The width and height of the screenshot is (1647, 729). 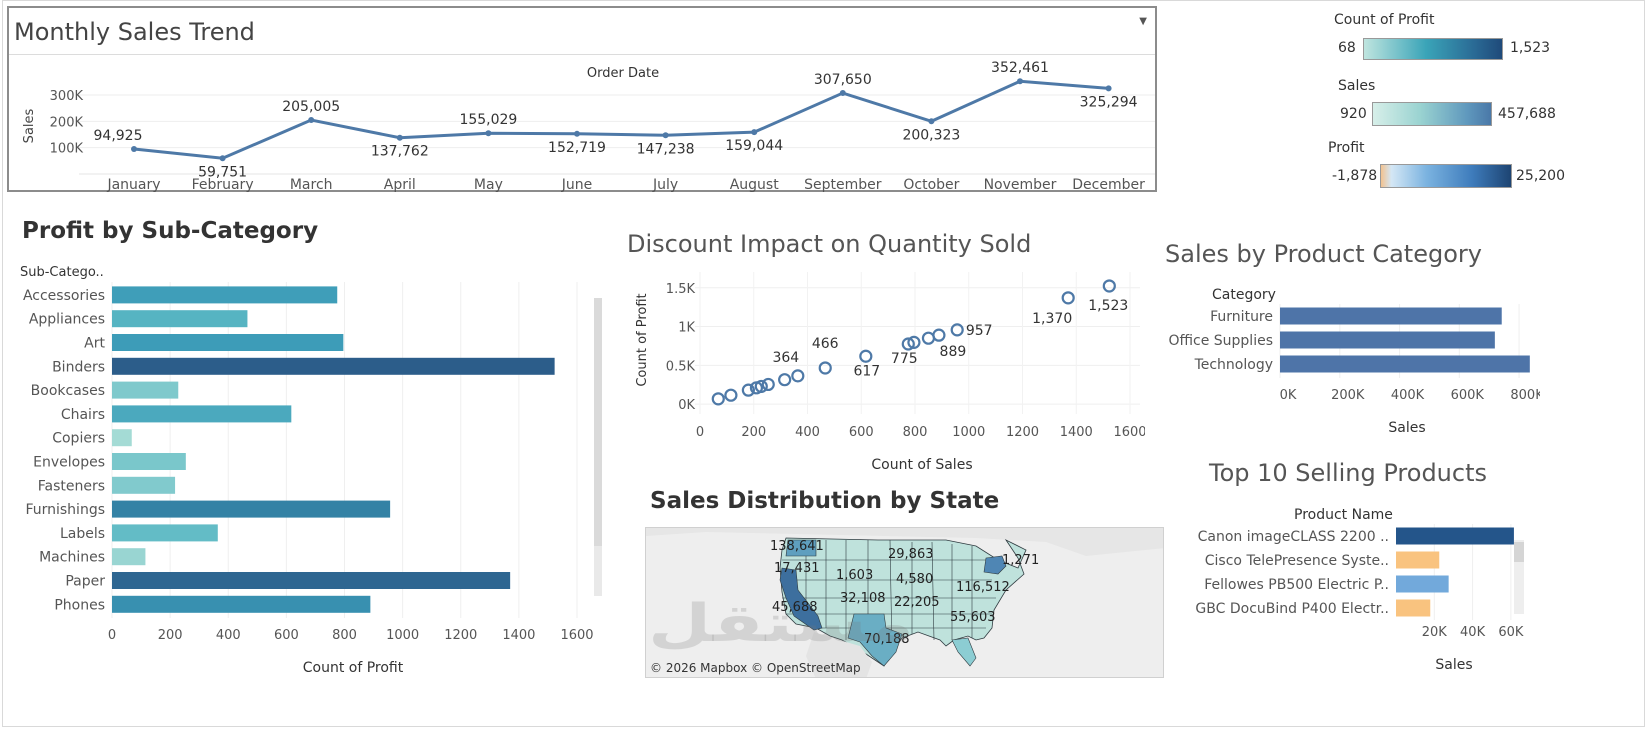 I want to click on state-florida, so click(x=964, y=652).